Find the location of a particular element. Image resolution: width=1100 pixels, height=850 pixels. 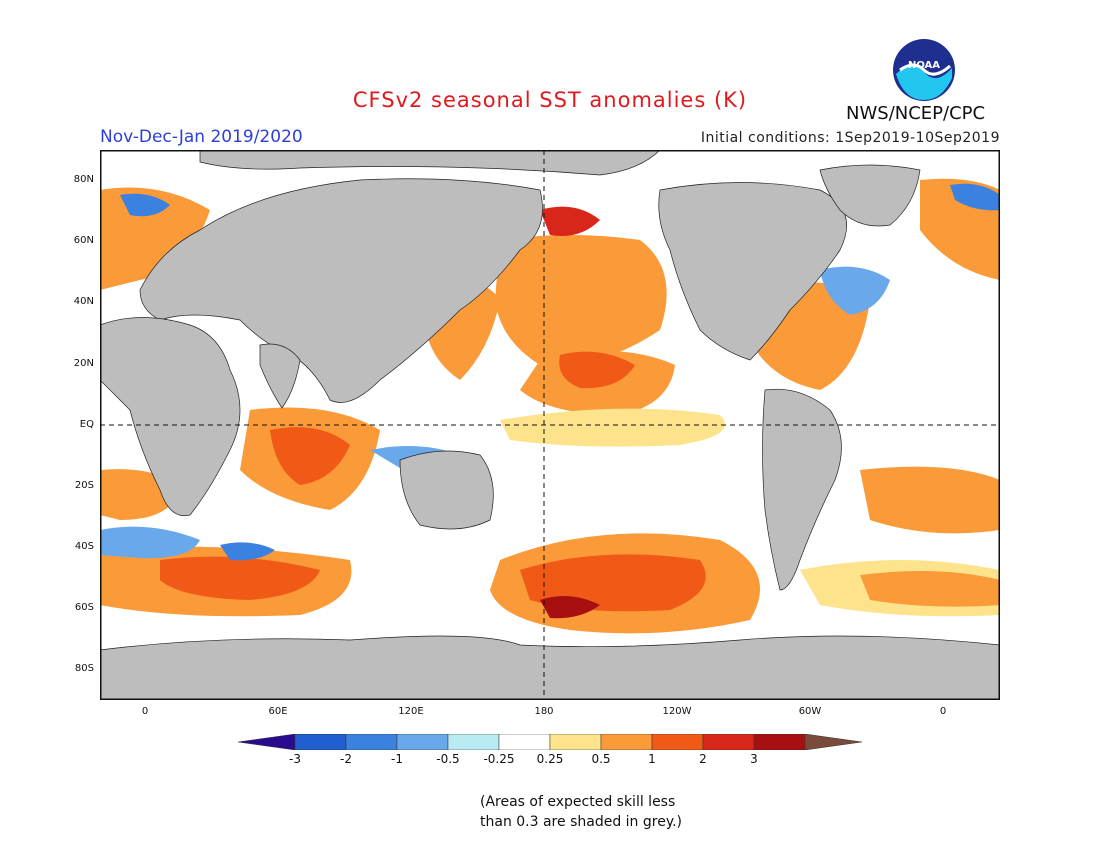

colorbar is located at coordinates (550, 742).